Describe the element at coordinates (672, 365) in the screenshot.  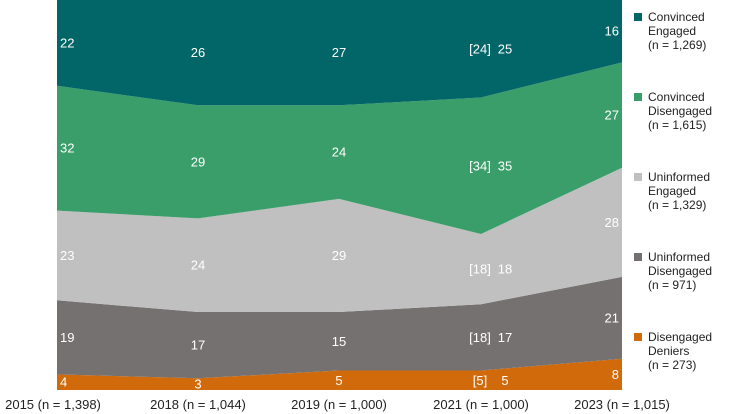
I see `legend-label-disengaged-deniers-2: (n = 273)` at that location.